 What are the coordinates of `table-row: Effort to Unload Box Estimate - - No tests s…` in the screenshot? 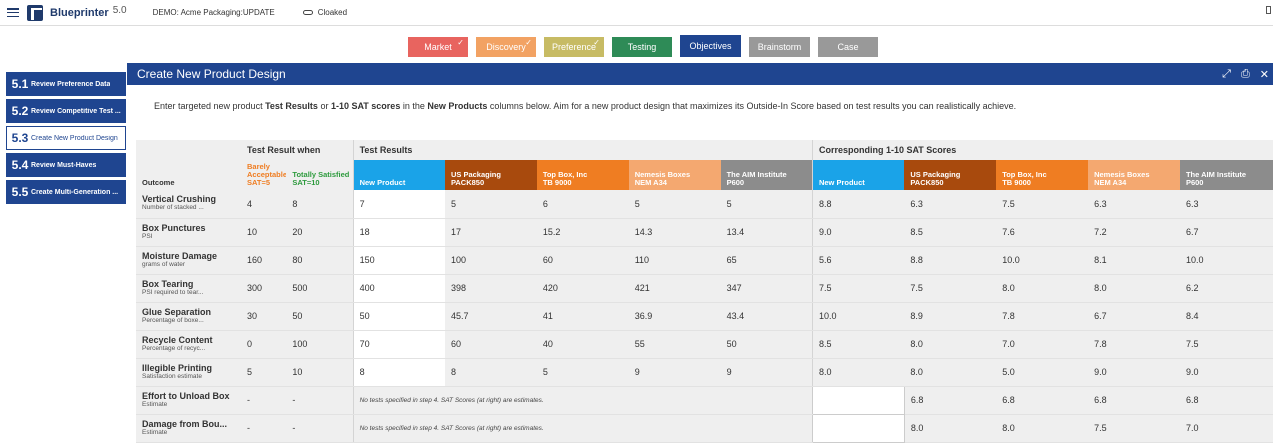 It's located at (704, 400).